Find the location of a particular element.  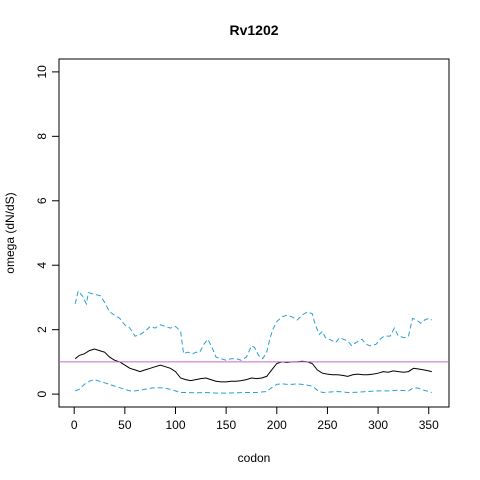

y-tick-label: 0 is located at coordinates (42, 393).